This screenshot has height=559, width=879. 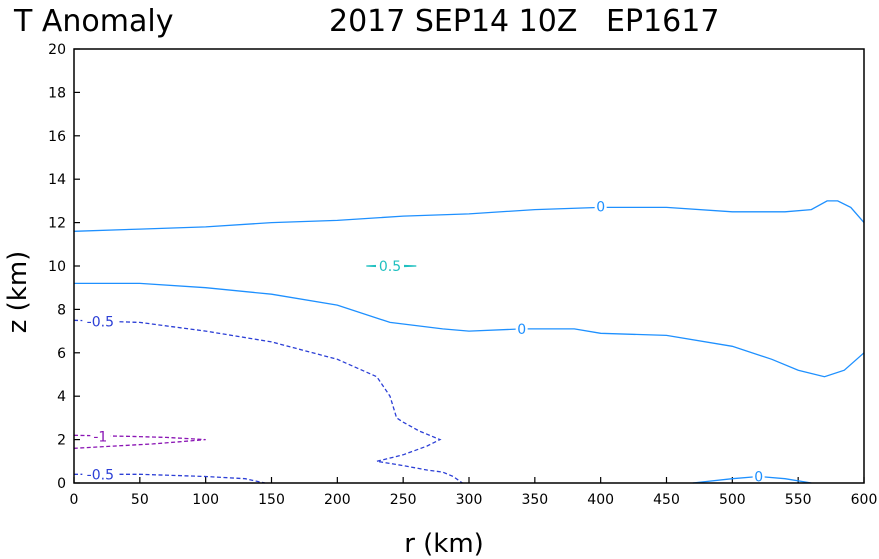 What do you see at coordinates (140, 500) in the screenshot?
I see `x-tick-label: 50` at bounding box center [140, 500].